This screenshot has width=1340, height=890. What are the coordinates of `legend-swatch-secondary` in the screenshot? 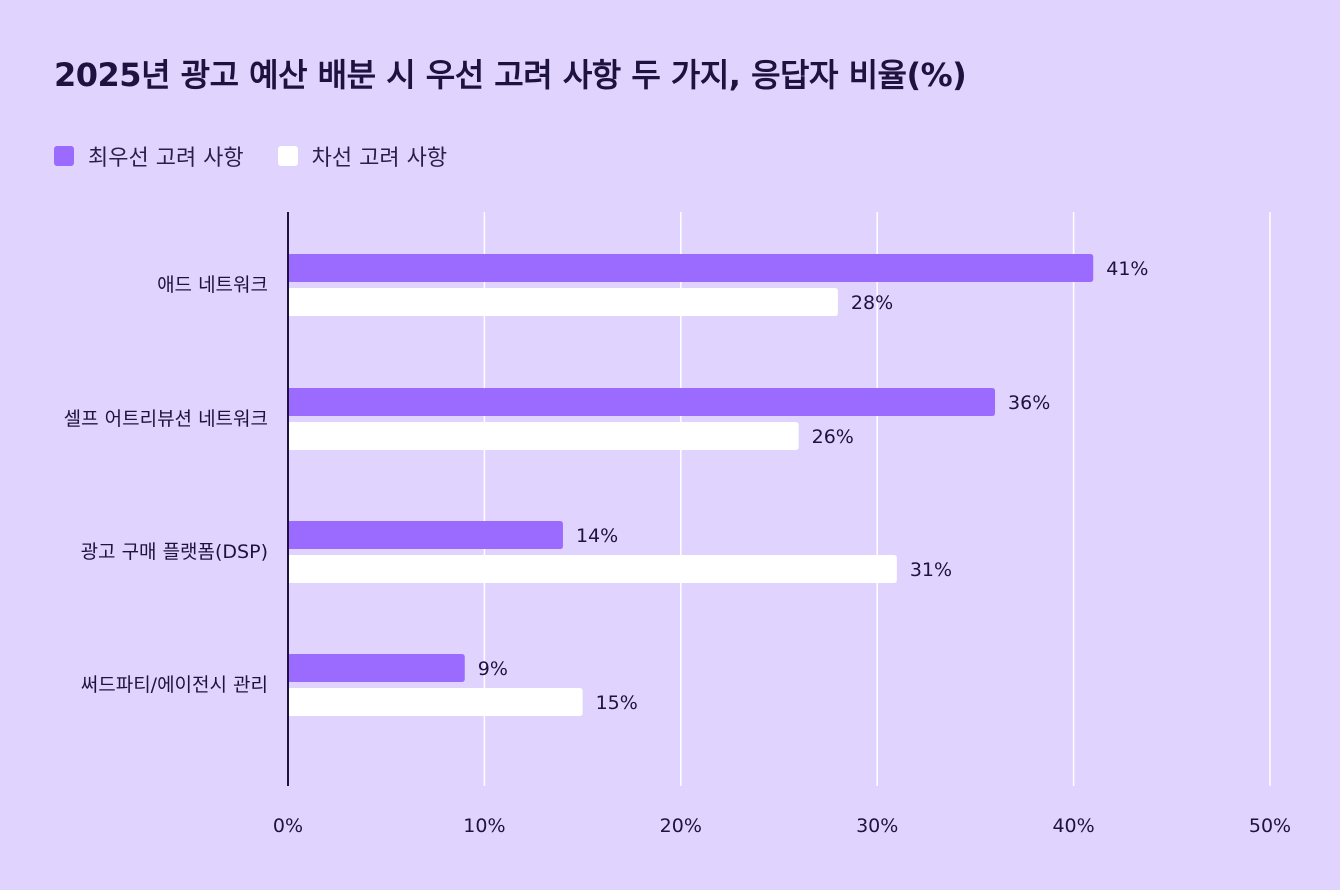 It's located at (287, 156).